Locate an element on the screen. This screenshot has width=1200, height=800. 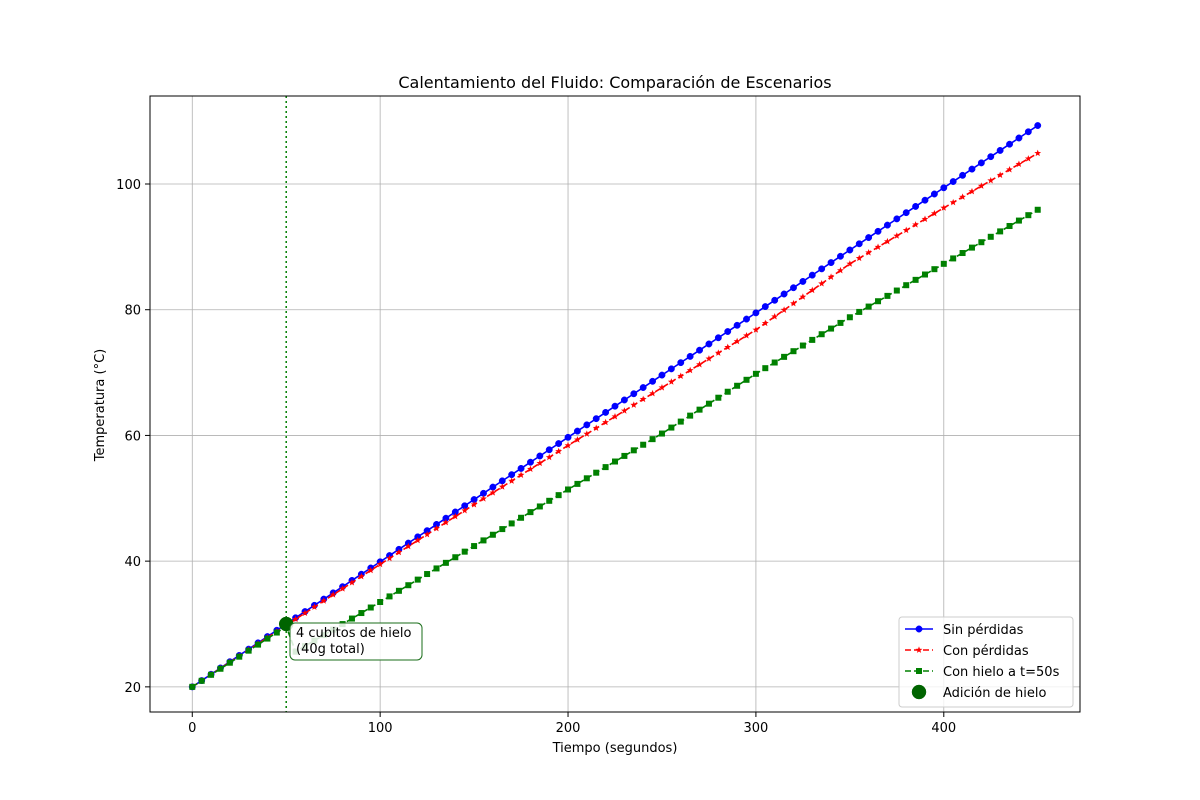
y-tick-label: 100 is located at coordinates (128, 185).